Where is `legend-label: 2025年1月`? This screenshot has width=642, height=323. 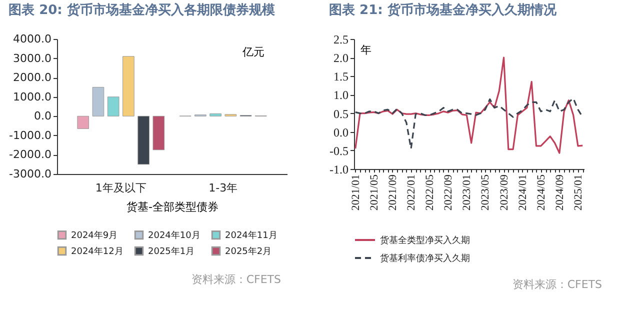 legend-label: 2025年1月 is located at coordinates (171, 251).